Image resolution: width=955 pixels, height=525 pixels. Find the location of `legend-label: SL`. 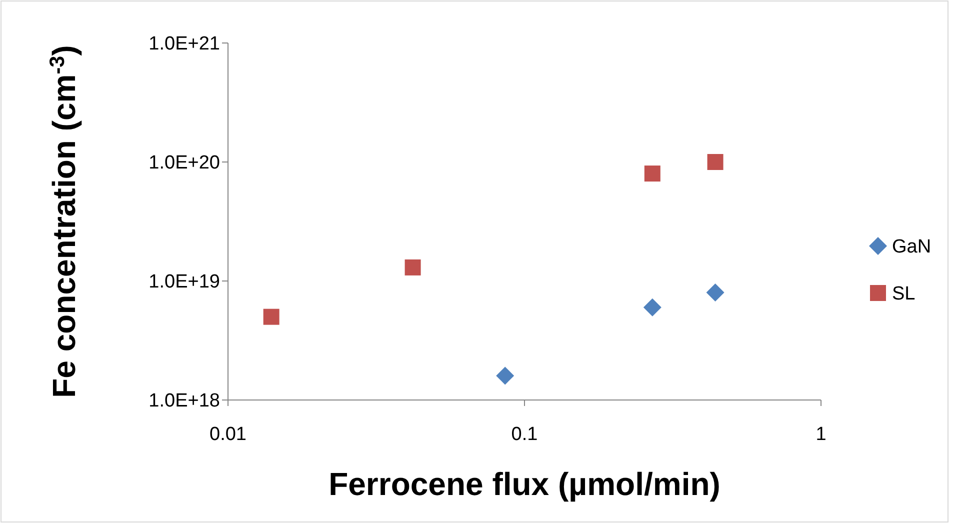

legend-label: SL is located at coordinates (904, 294).